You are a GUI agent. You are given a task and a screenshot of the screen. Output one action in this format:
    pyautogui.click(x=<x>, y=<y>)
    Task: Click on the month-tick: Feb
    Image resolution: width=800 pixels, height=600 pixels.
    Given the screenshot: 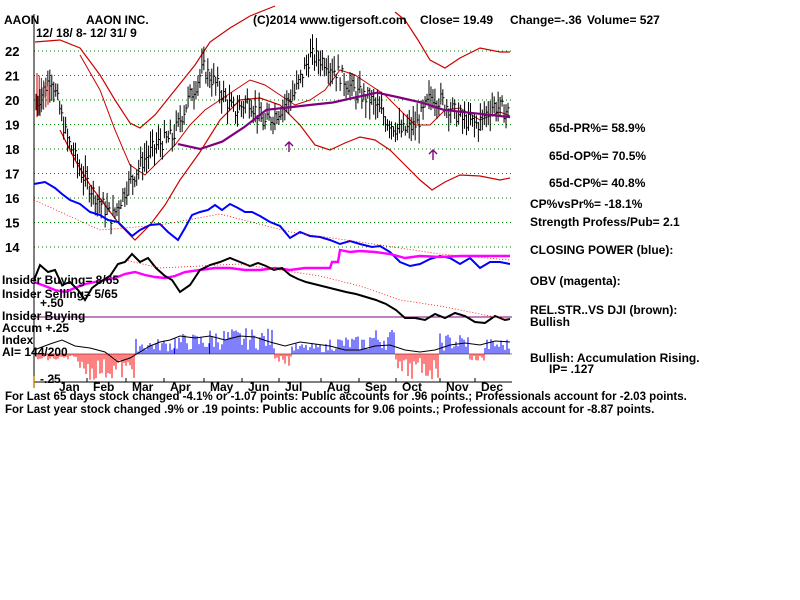 What is the action you would take?
    pyautogui.click(x=103, y=387)
    